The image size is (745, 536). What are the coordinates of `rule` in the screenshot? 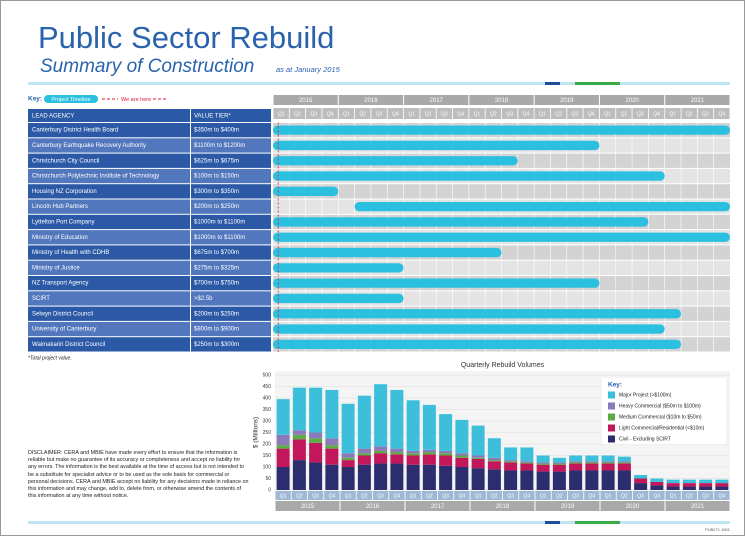 It's located at (379, 522).